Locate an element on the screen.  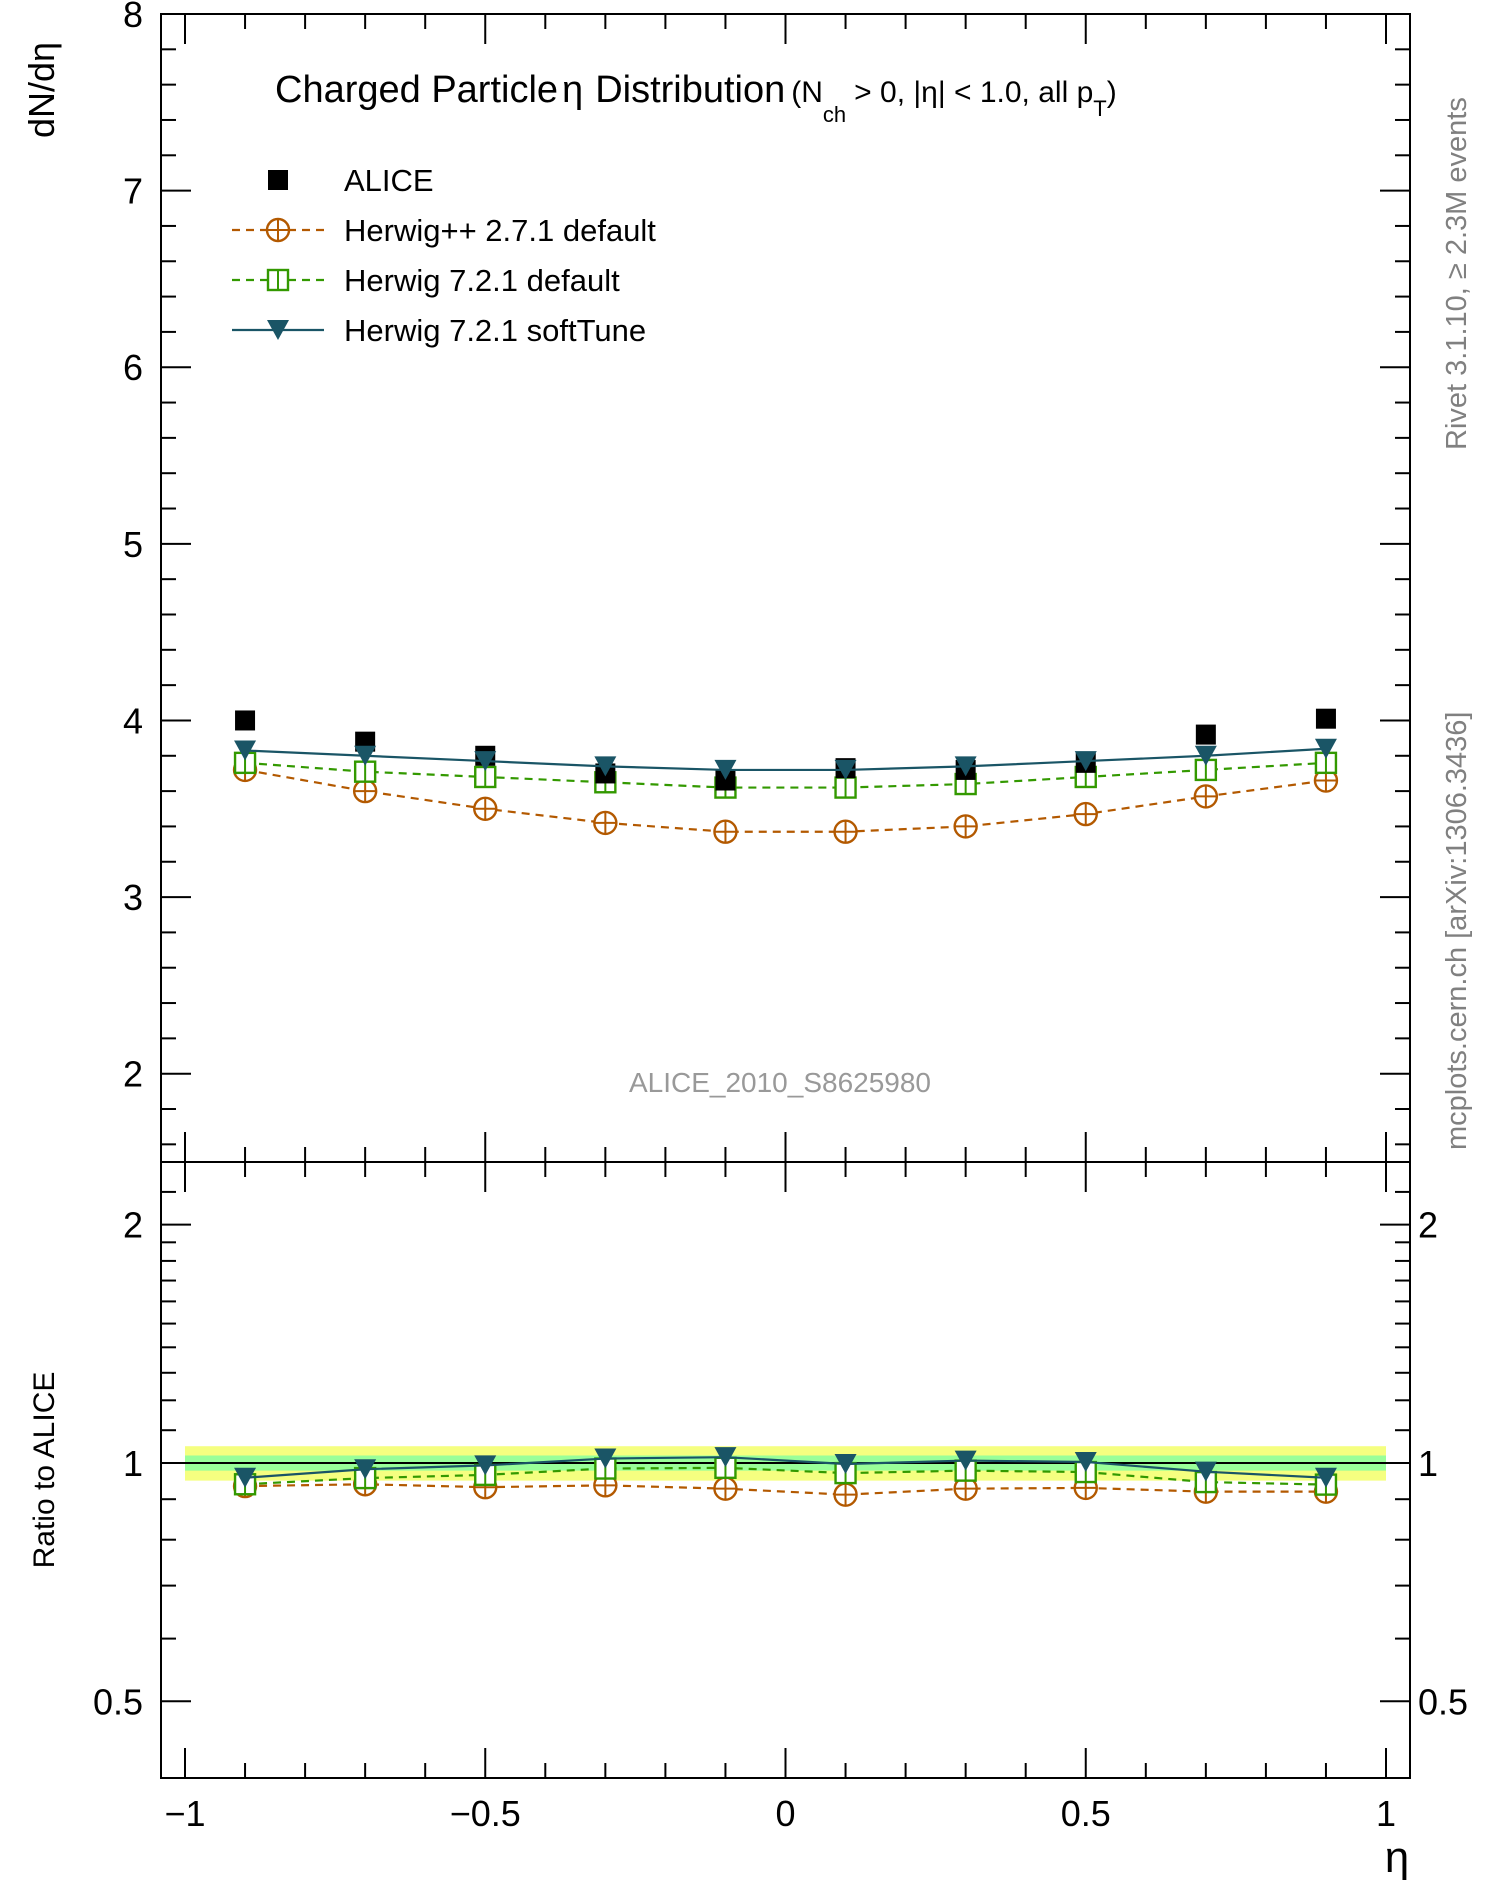
series-herwig-7-2-1-default is located at coordinates (785, 775).